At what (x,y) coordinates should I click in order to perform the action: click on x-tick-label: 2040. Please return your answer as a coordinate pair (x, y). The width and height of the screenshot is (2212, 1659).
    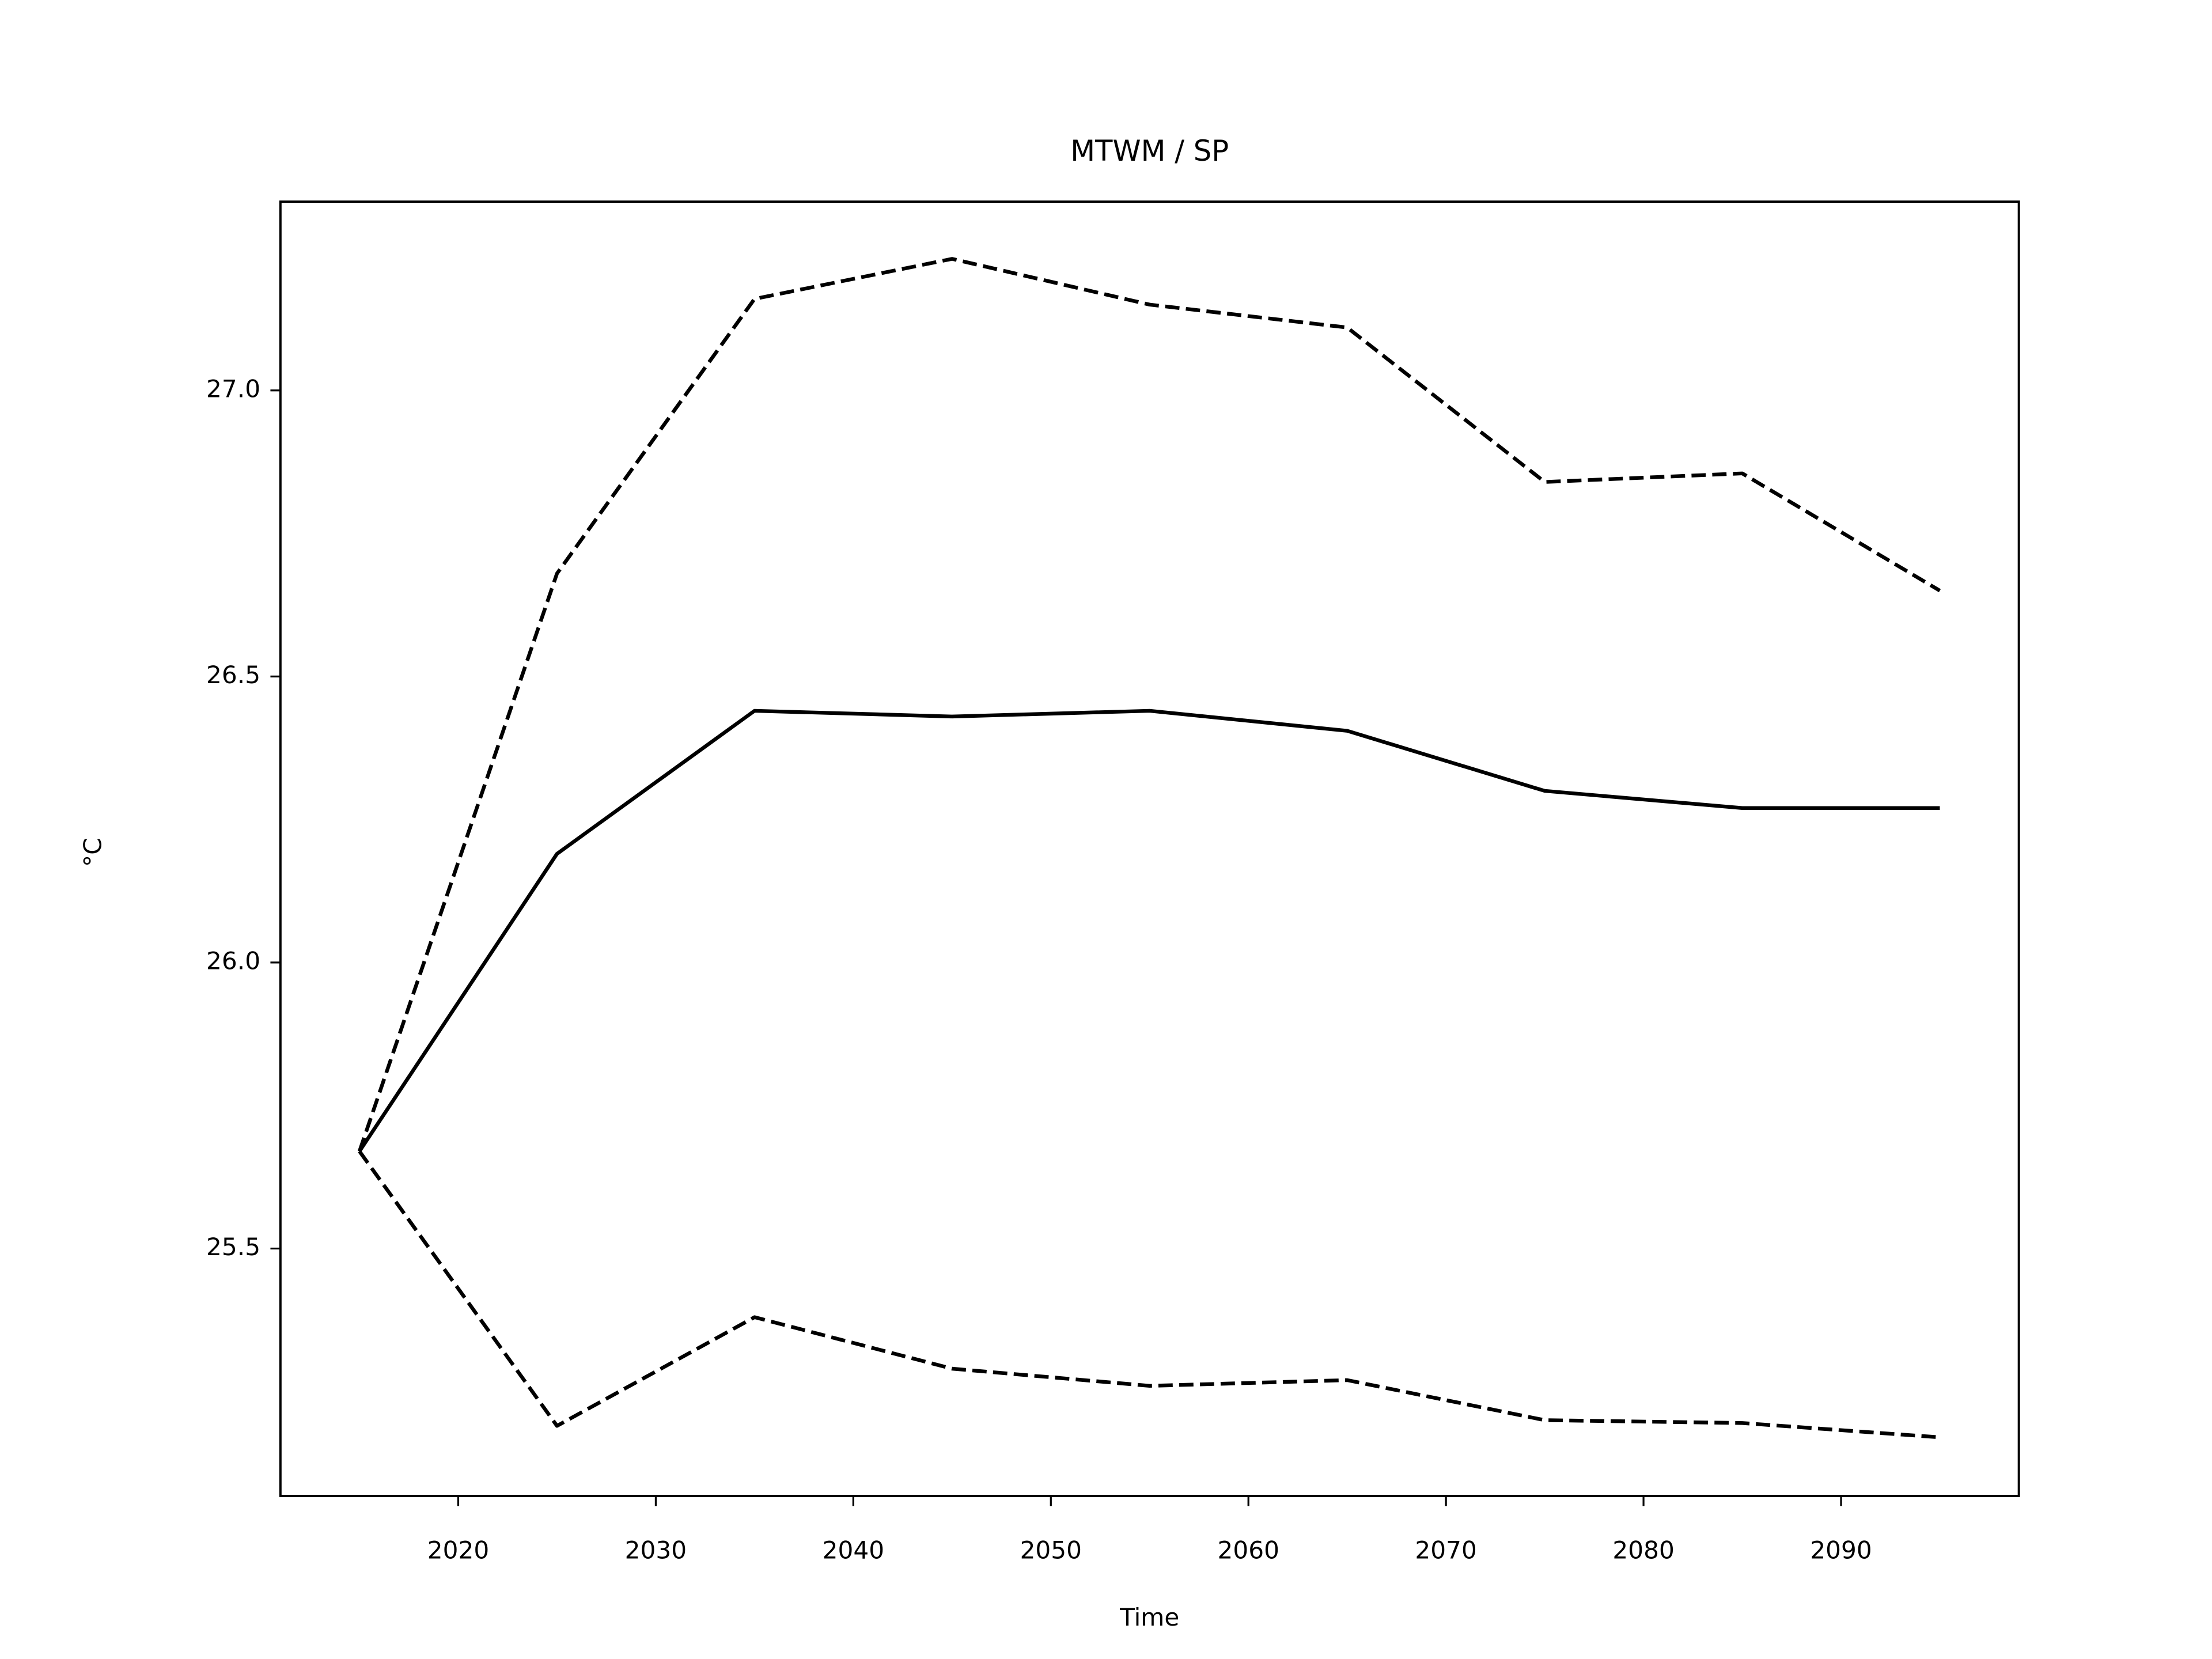
    Looking at the image, I should click on (853, 1550).